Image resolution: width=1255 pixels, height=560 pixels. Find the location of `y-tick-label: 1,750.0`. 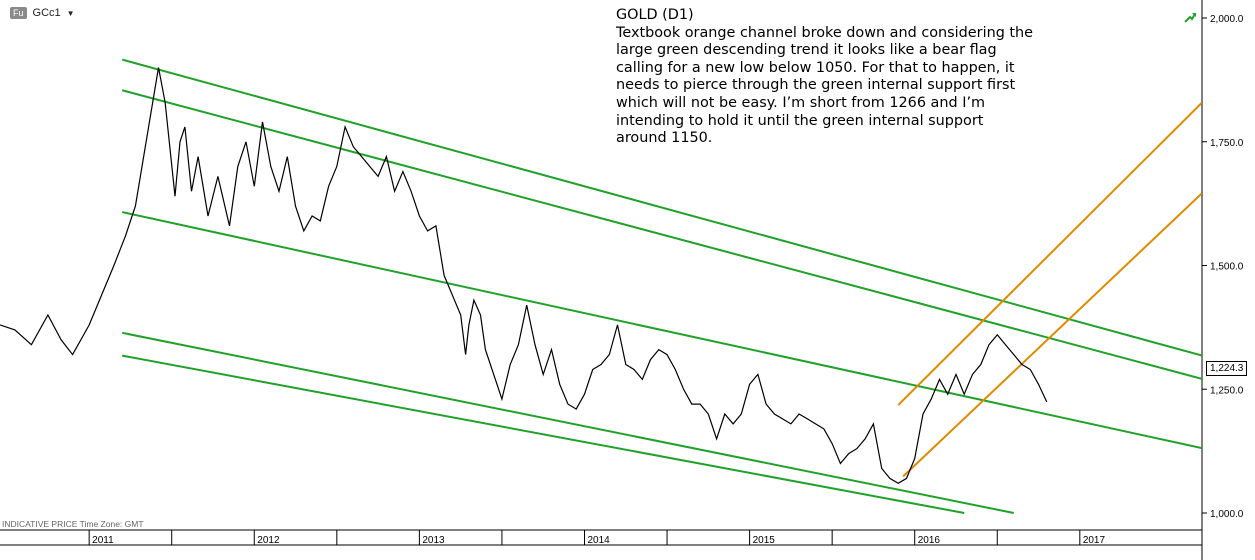

y-tick-label: 1,750.0 is located at coordinates (1227, 143).